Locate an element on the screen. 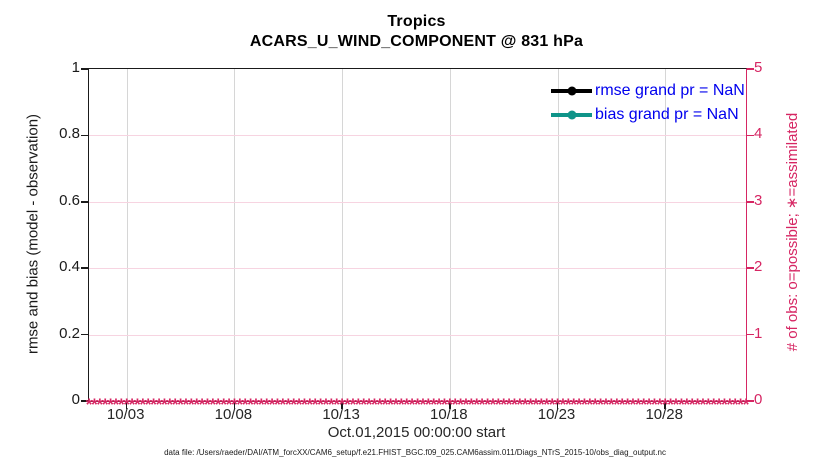  right-y-tick-mark is located at coordinates (750, 202).